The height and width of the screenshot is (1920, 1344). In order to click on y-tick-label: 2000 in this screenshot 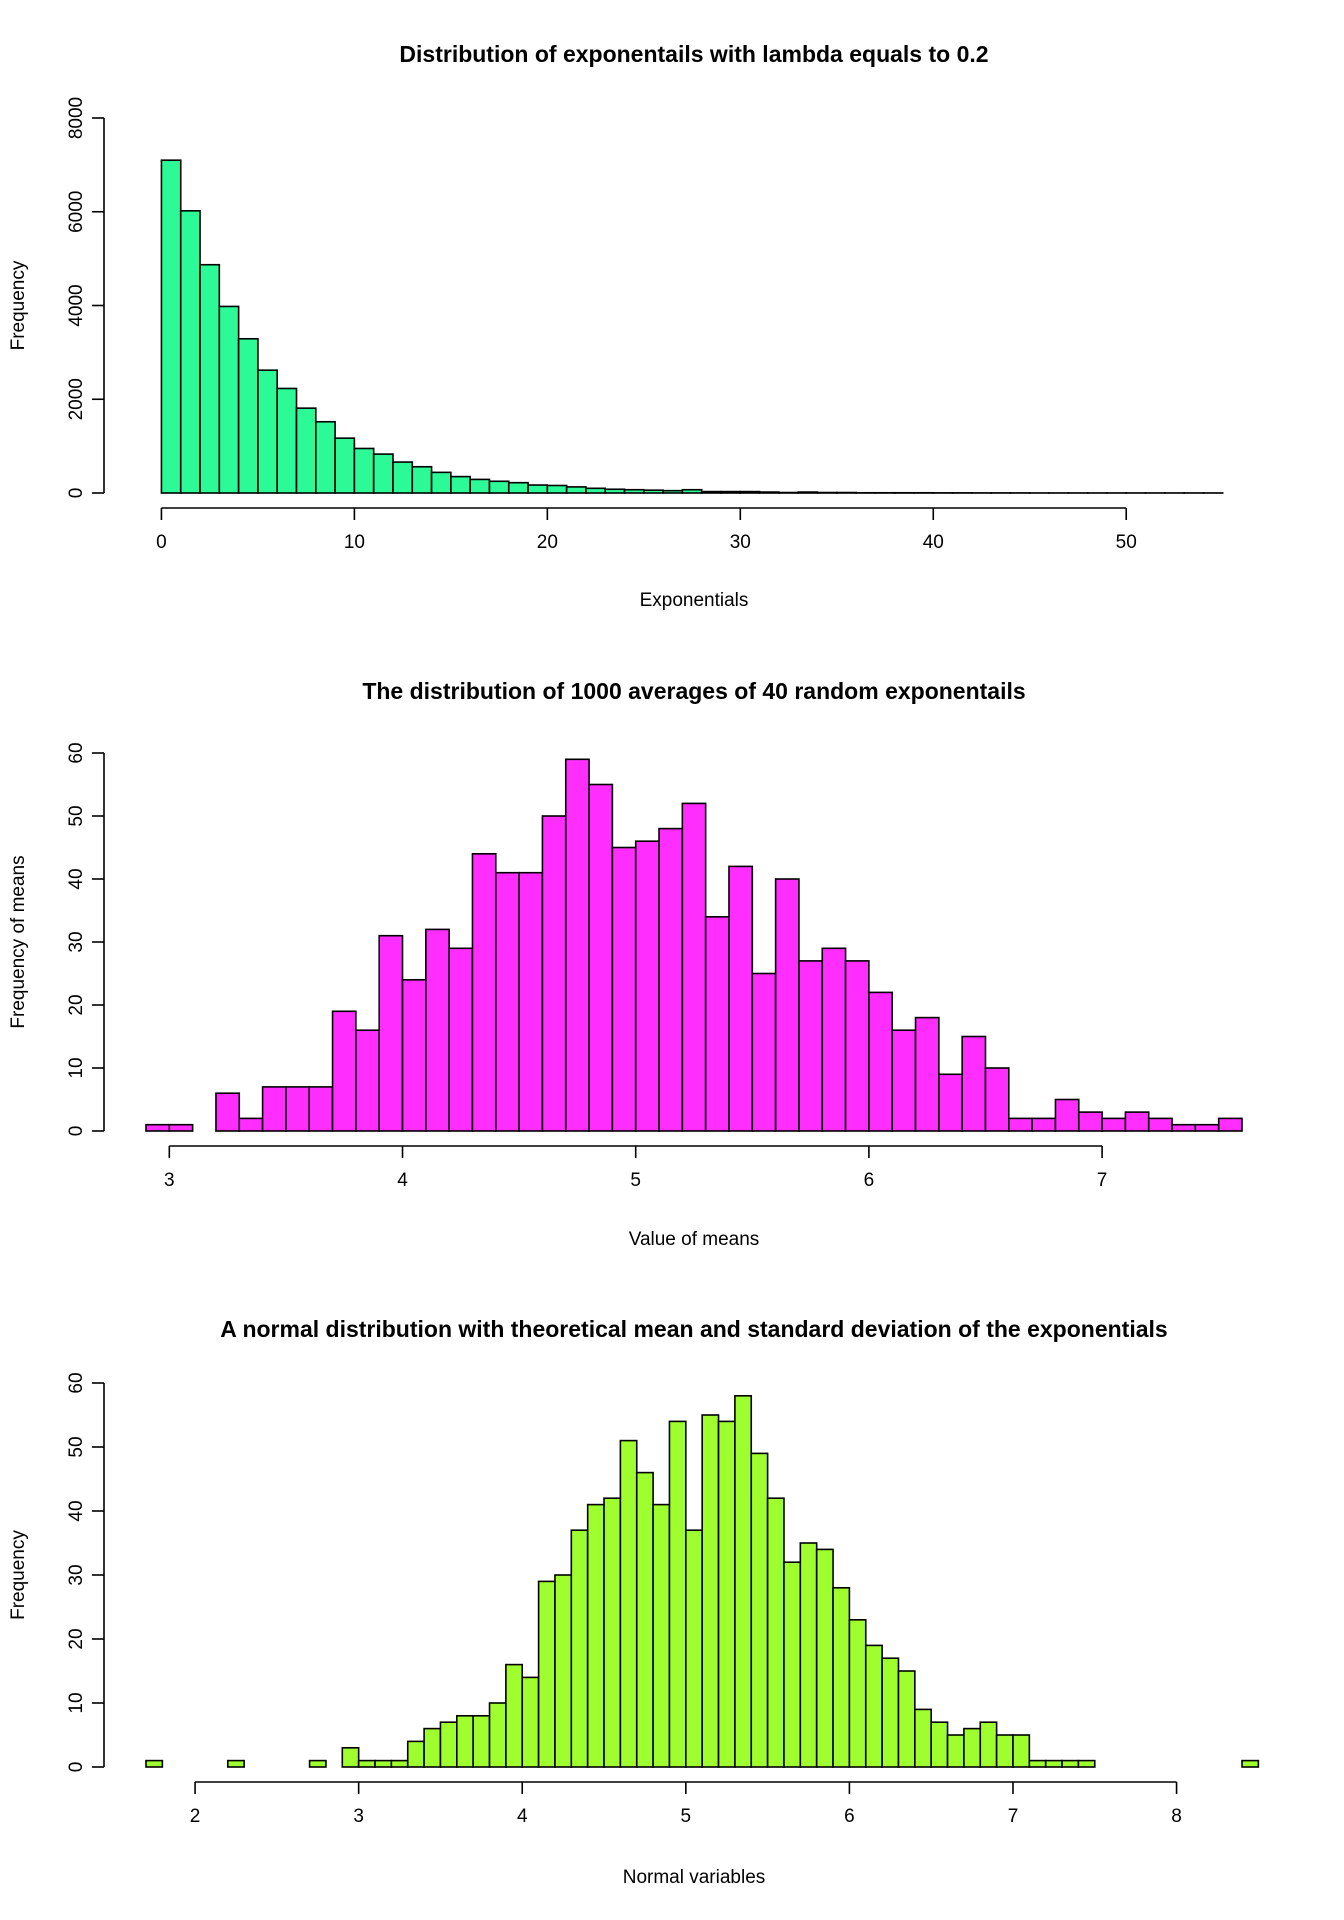, I will do `click(76, 399)`.